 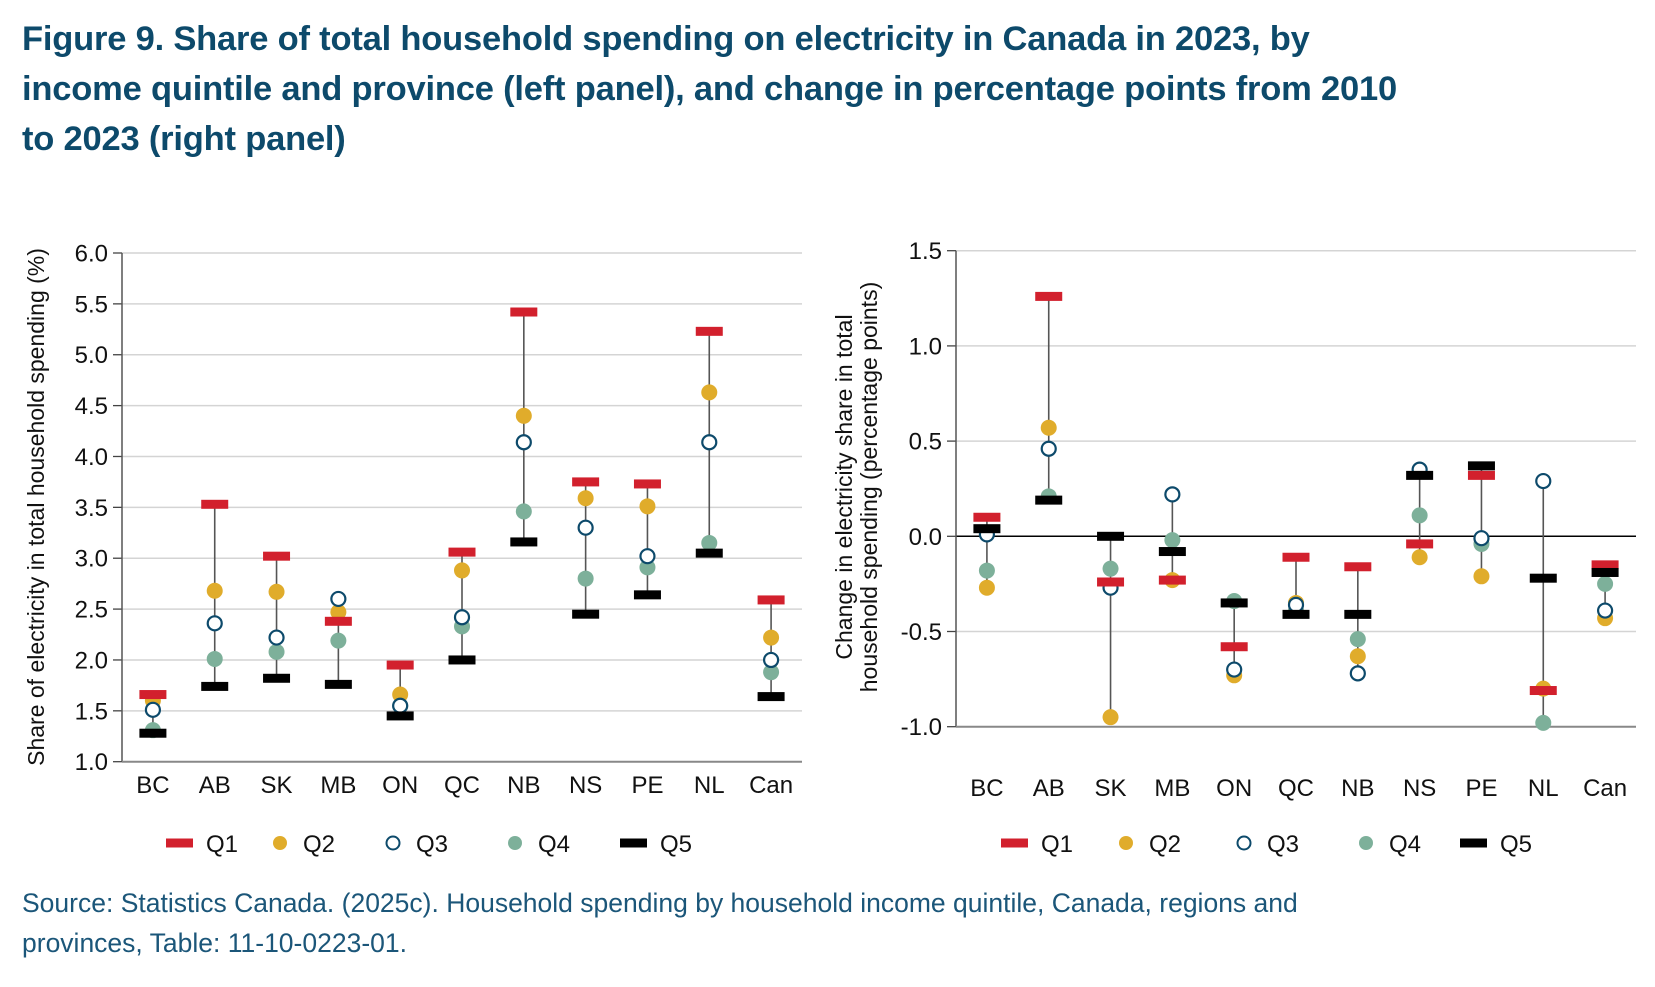 I want to click on marker-q1-sk, so click(x=277, y=556).